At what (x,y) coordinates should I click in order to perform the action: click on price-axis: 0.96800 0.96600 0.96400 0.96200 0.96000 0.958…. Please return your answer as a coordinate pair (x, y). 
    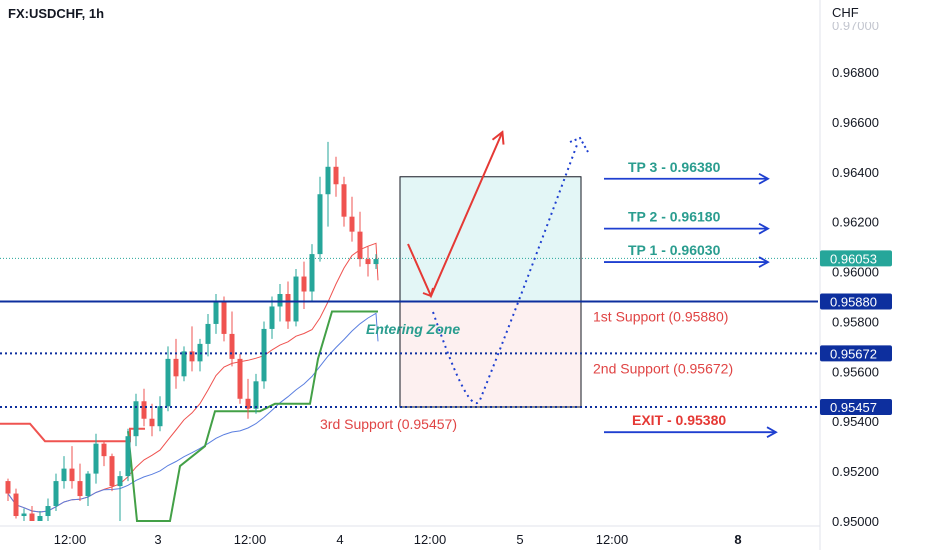
    Looking at the image, I should click on (875, 275).